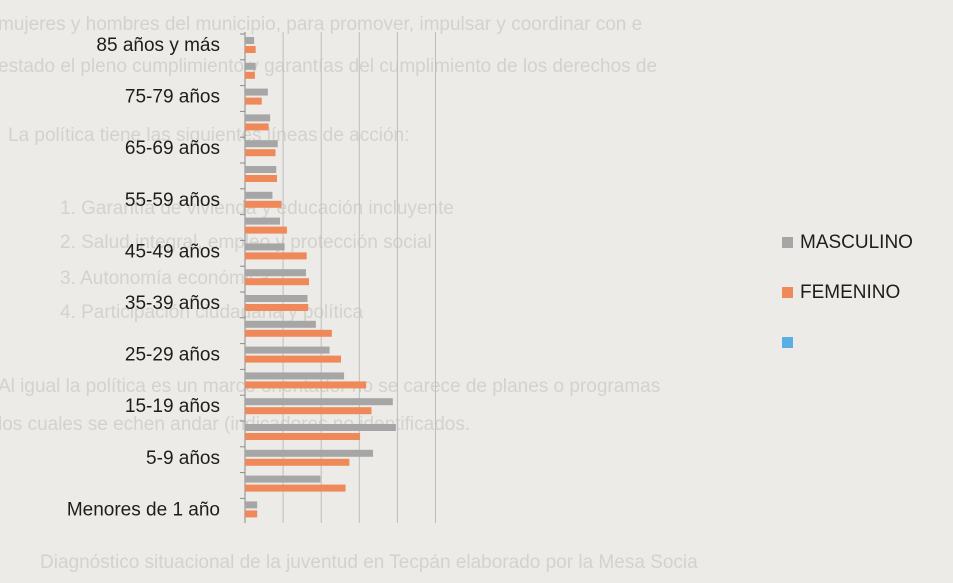 Image resolution: width=953 pixels, height=583 pixels. I want to click on y-tick-label: 45-49 años, so click(172, 251).